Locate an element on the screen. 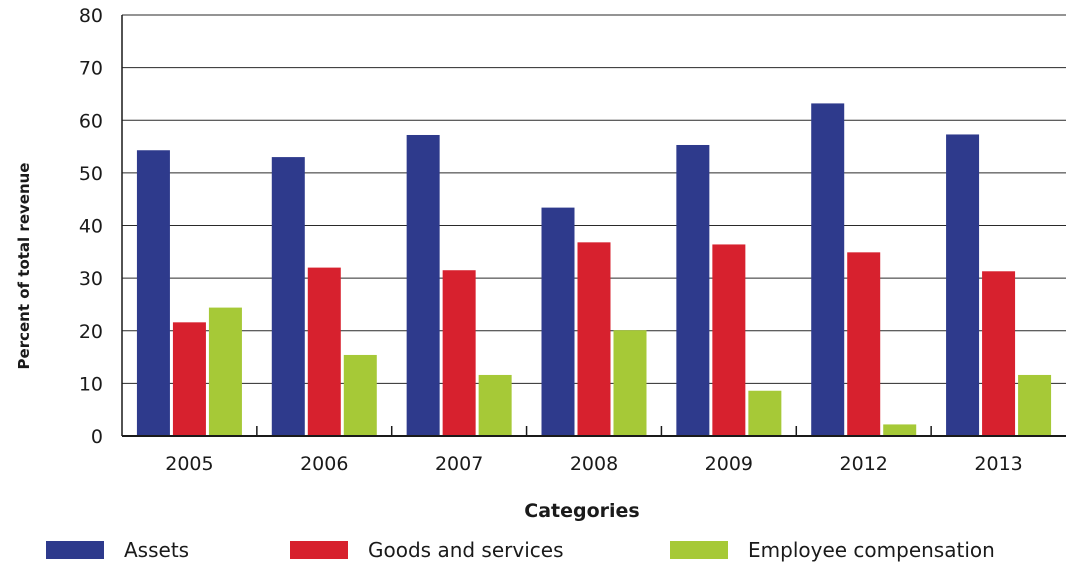 This screenshot has height=568, width=1066. legend-item-assets: Assets is located at coordinates (117, 550).